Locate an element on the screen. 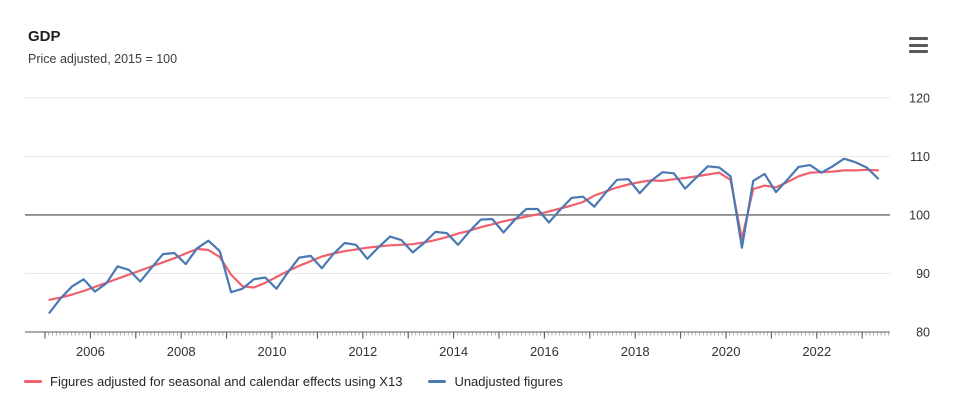 The width and height of the screenshot is (959, 401). chart-subtitle: Price adjusted, 2015 = 100 is located at coordinates (103, 59).